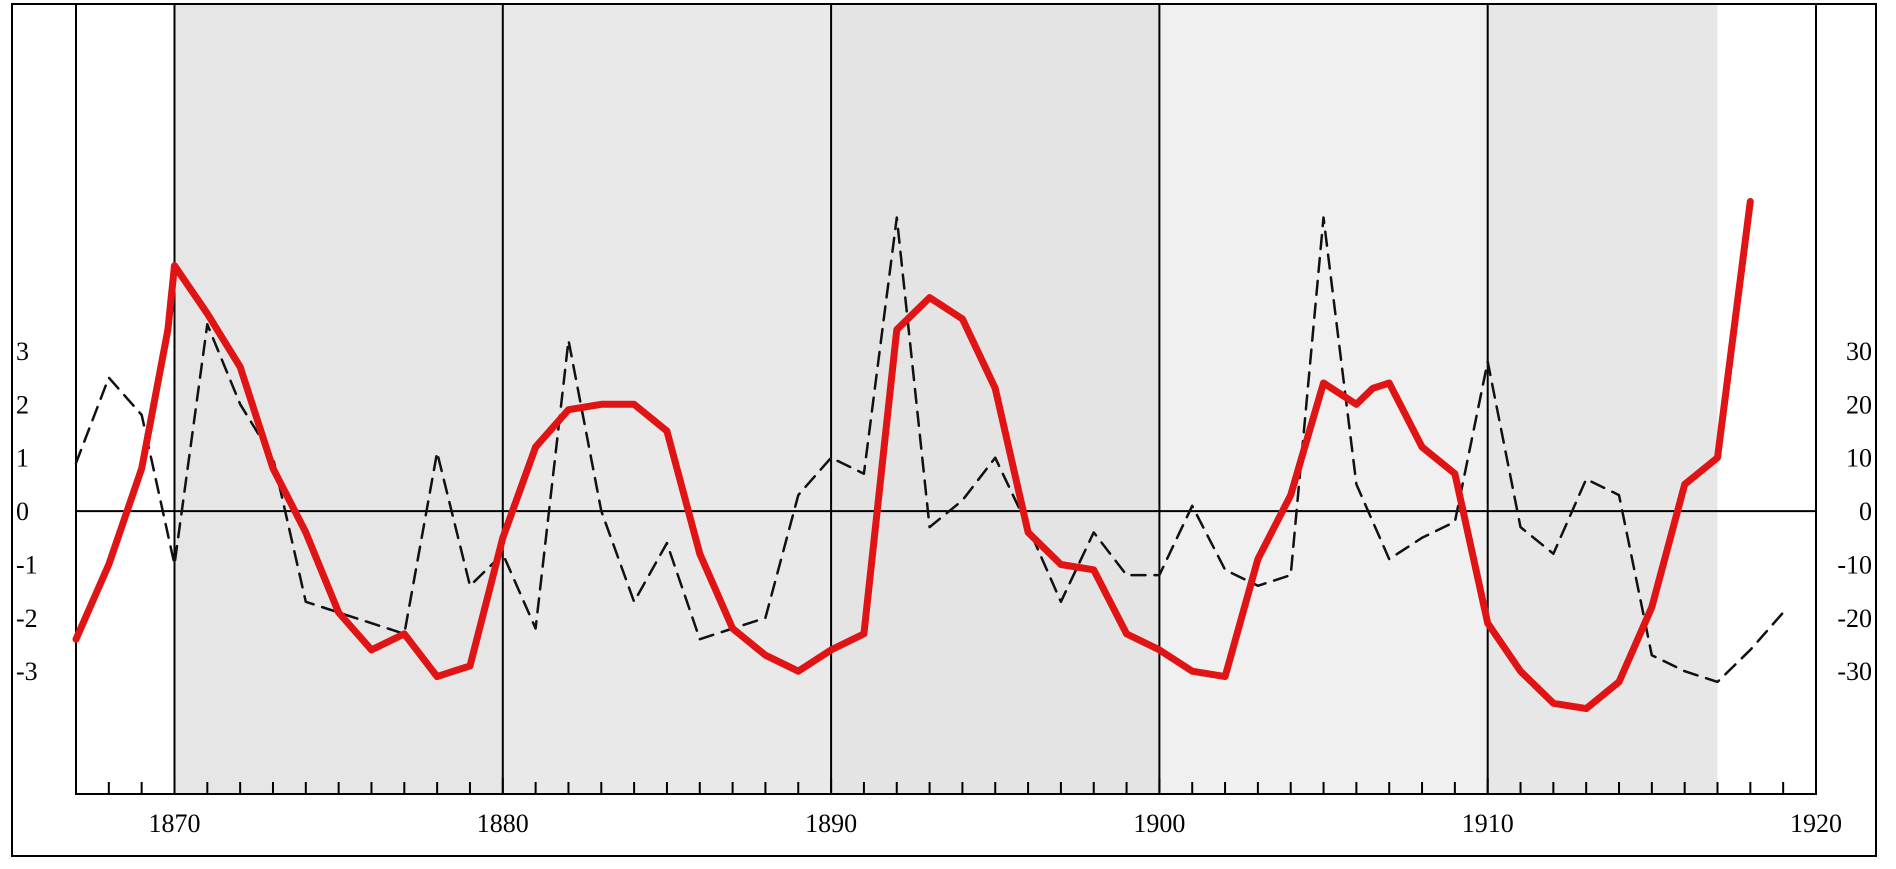 The height and width of the screenshot is (869, 1896). I want to click on shaded-band, so click(1602, 399).